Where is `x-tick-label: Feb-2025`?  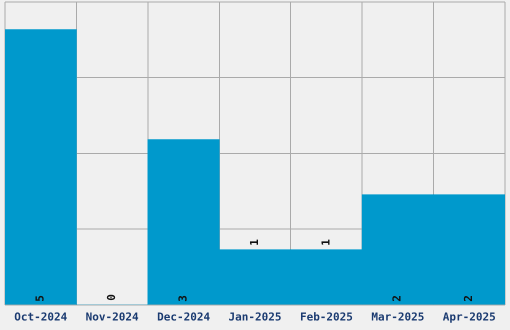
x-tick-label: Feb-2025 is located at coordinates (326, 317).